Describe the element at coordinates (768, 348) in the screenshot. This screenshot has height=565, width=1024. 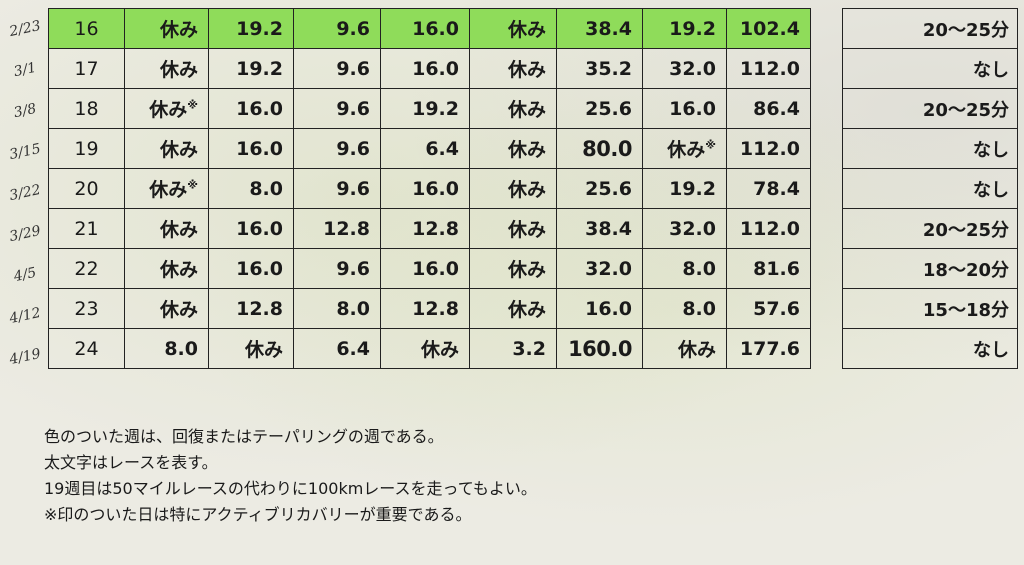
I see `weekly-total: 177.6` at that location.